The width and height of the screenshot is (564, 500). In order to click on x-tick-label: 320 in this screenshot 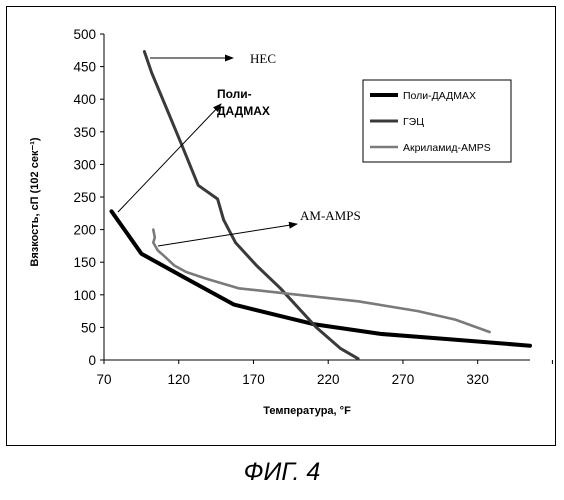, I will do `click(477, 379)`.